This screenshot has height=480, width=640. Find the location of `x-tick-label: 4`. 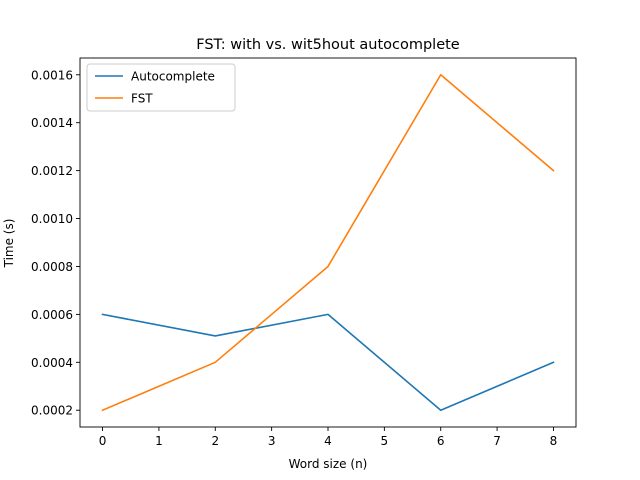

x-tick-label: 4 is located at coordinates (328, 441).